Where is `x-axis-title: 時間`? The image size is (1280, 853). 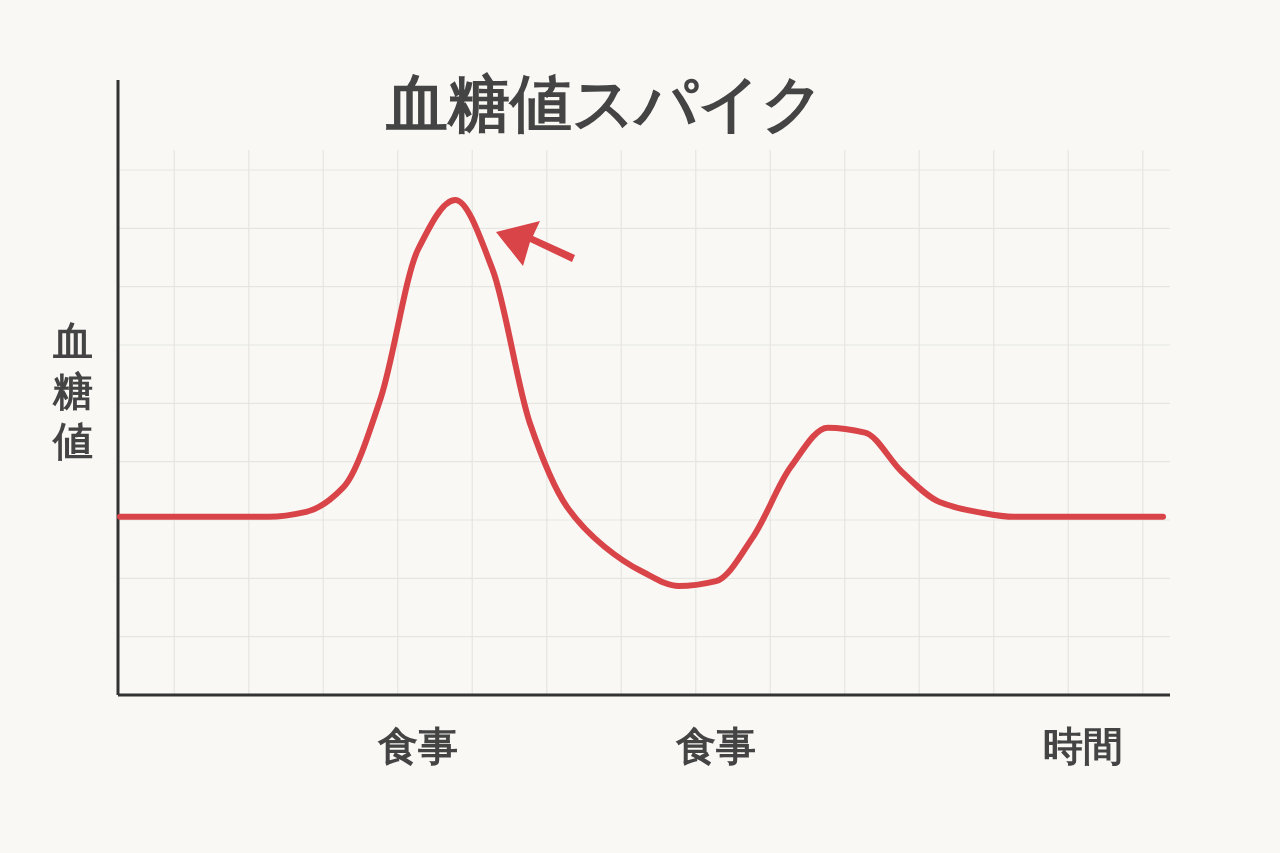 x-axis-title: 時間 is located at coordinates (1083, 746).